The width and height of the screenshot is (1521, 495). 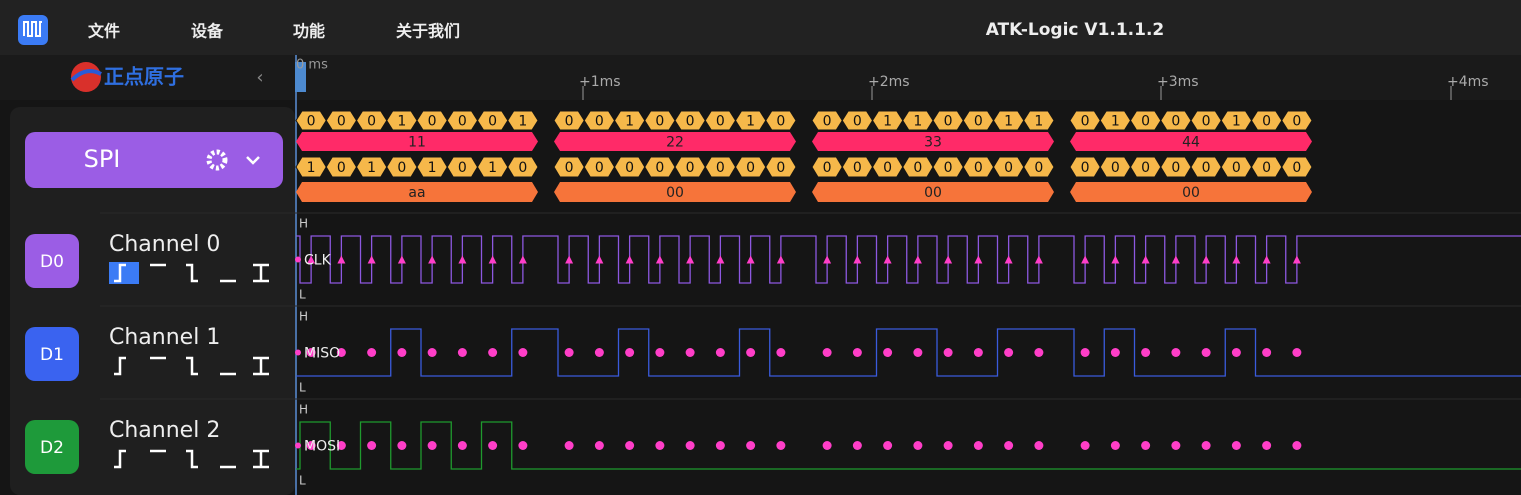 I want to click on channel-badge-label: D1, so click(x=52, y=355).